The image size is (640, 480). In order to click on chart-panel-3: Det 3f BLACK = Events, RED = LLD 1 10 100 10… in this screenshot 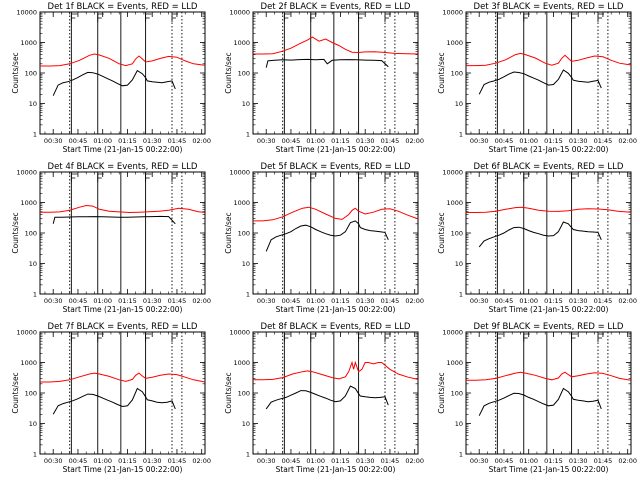, I will do `click(537, 78)`.